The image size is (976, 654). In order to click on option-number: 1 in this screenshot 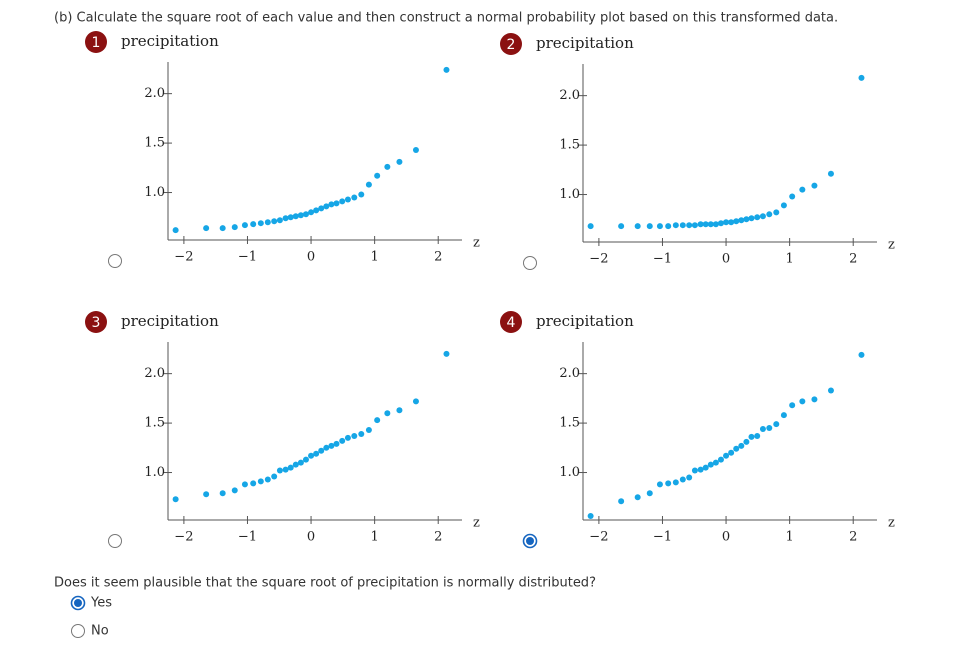, I will do `click(96, 43)`.